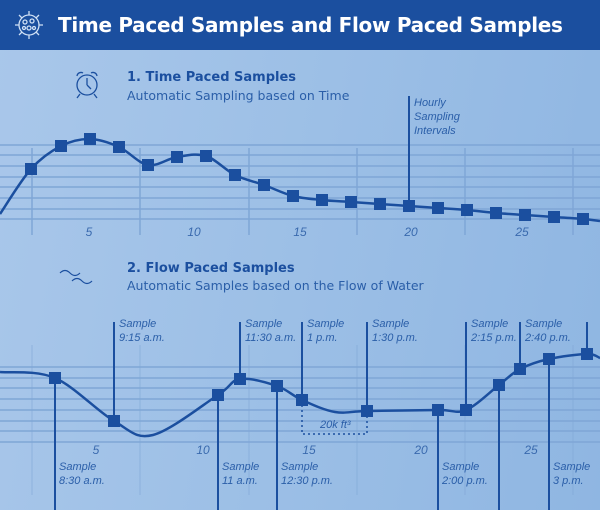 This screenshot has width=600, height=510. Describe the element at coordinates (29, 25) in the screenshot. I see `virus-icon` at that location.